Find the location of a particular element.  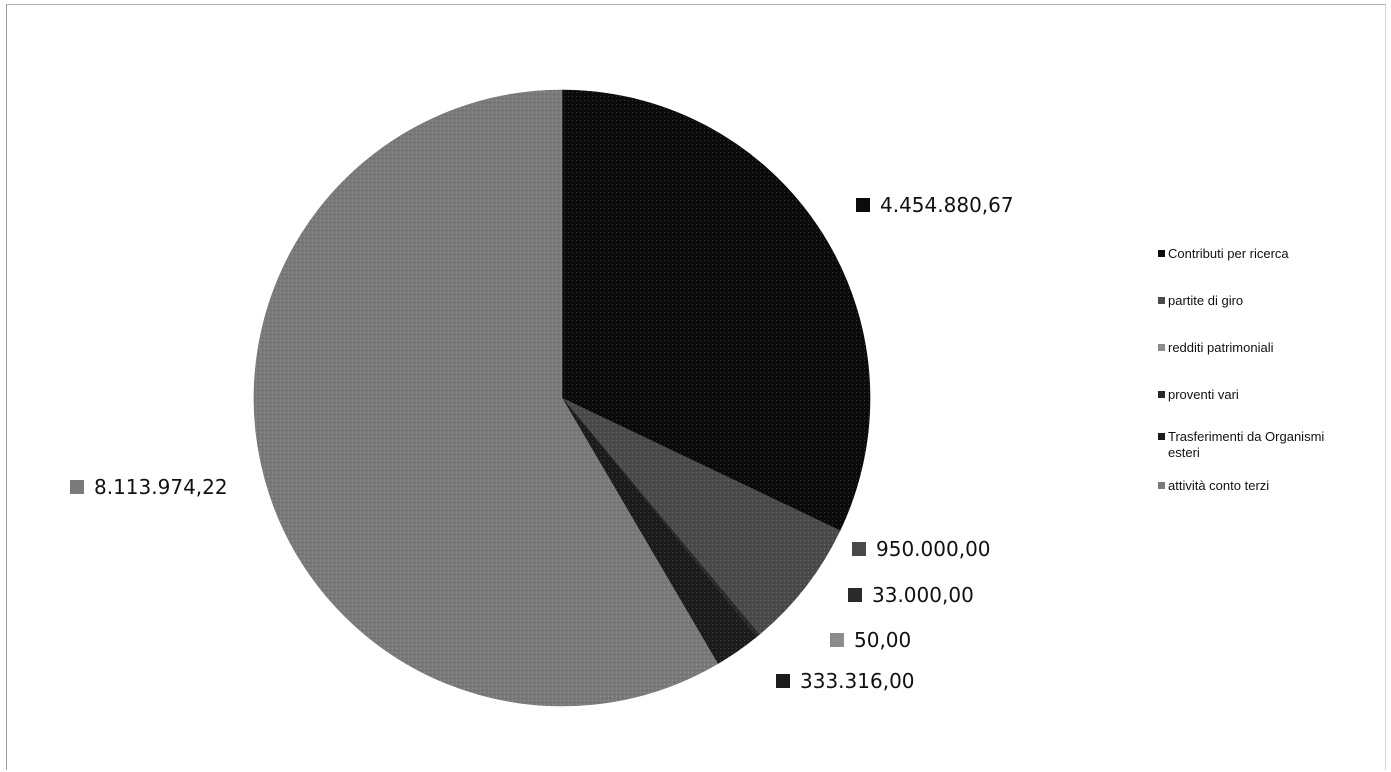

legend-item: Contributi per ricerca is located at coordinates (1223, 253).